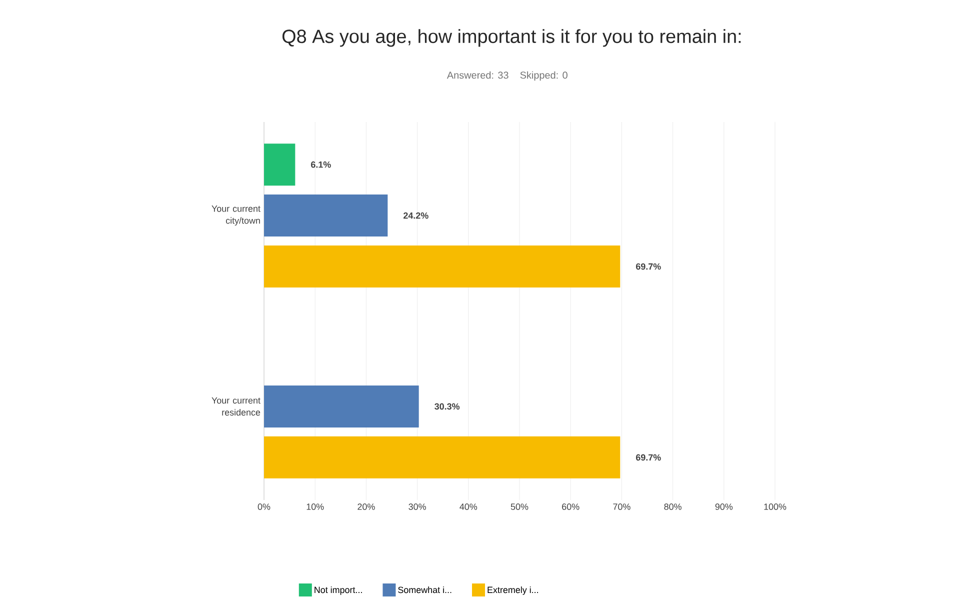 This screenshot has width=974, height=607. I want to click on x-tick-label: 60%, so click(571, 507).